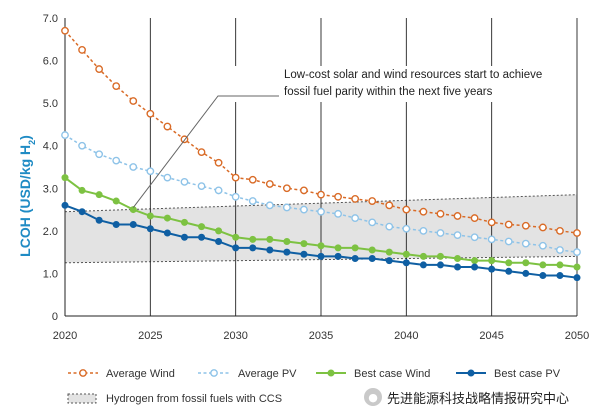 This screenshot has height=416, width=594. Describe the element at coordinates (252, 201) in the screenshot. I see `point-average-pv-2031` at that location.